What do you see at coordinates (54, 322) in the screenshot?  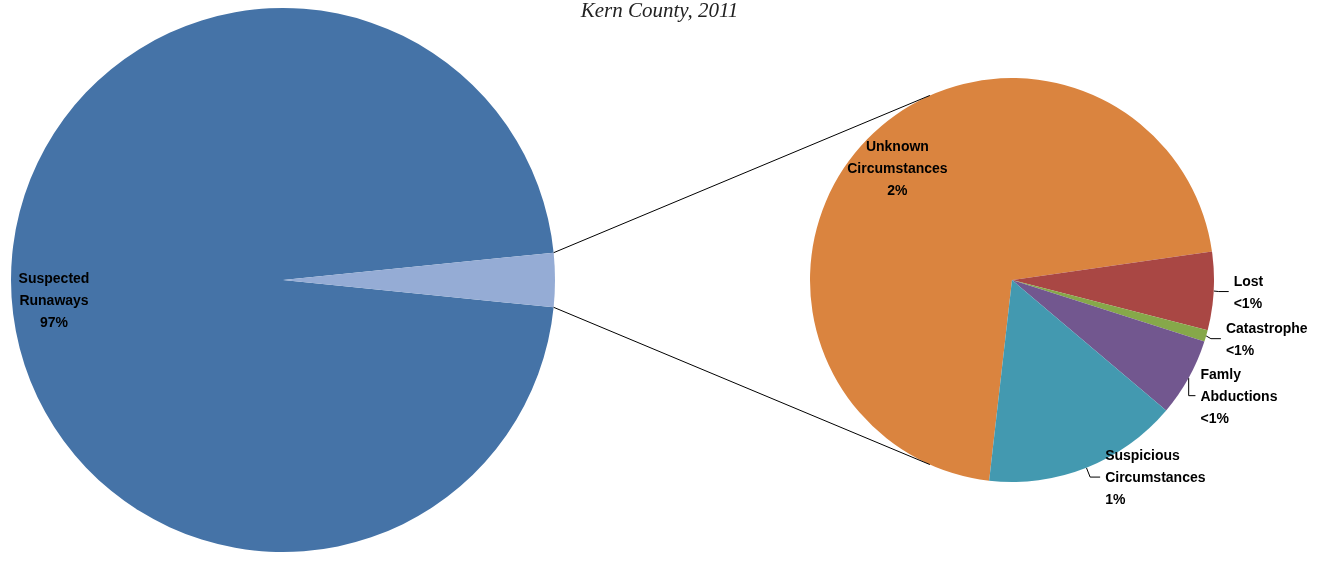 I see `data-label: 97%` at bounding box center [54, 322].